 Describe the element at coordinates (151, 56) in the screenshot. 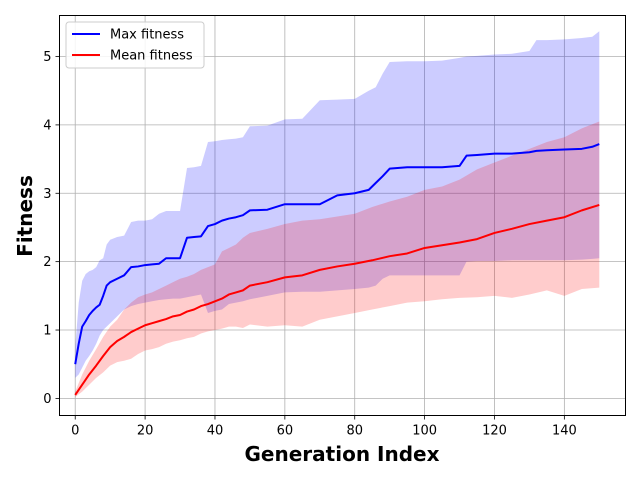

I see `legend-label-mean-fitness: Mean fitness` at that location.